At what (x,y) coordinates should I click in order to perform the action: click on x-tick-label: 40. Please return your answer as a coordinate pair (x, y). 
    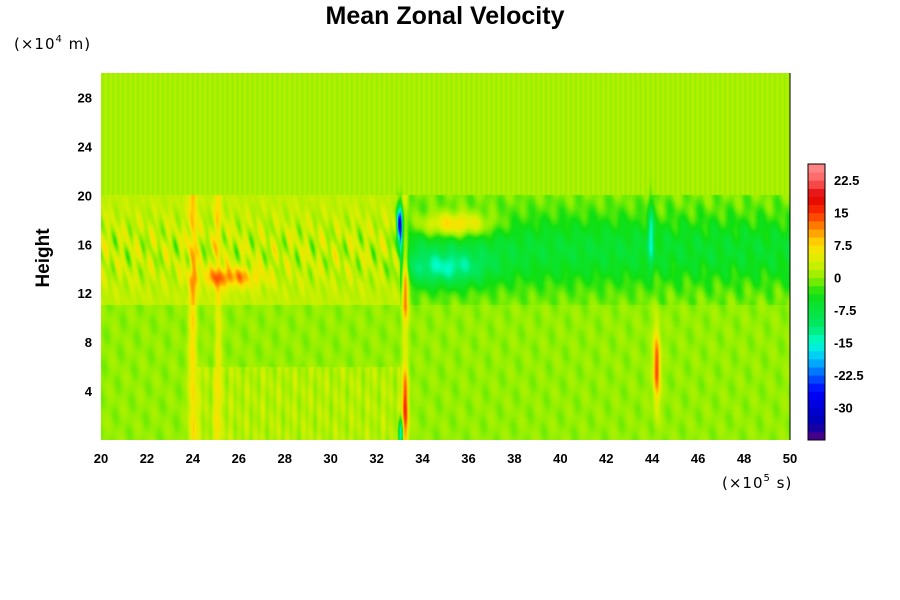
    Looking at the image, I should click on (560, 458).